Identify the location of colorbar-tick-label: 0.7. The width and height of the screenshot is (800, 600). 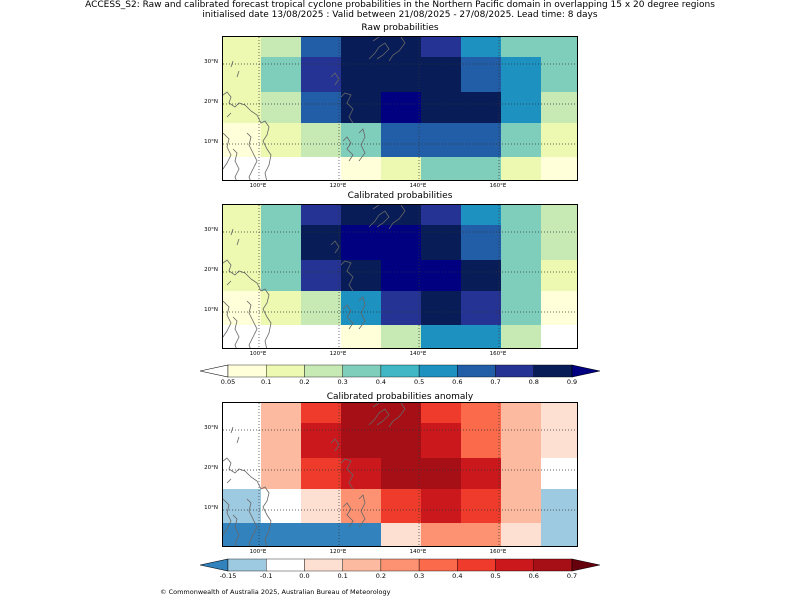
(495, 382).